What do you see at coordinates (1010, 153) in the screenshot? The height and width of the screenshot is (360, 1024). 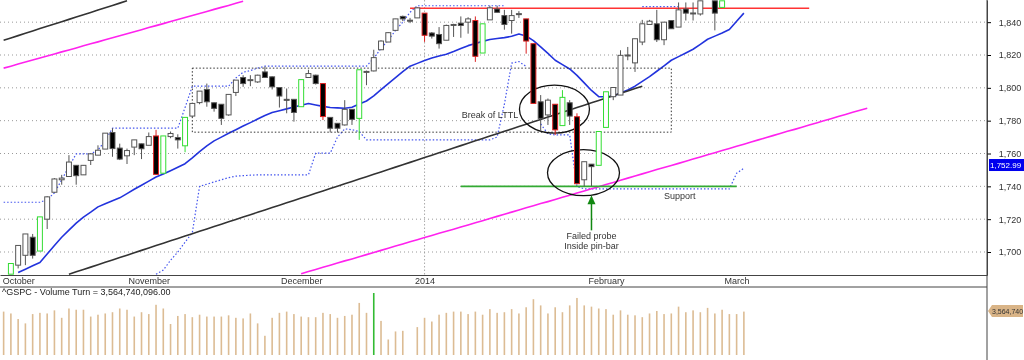 I see `y-tick-label: 1,760` at bounding box center [1010, 153].